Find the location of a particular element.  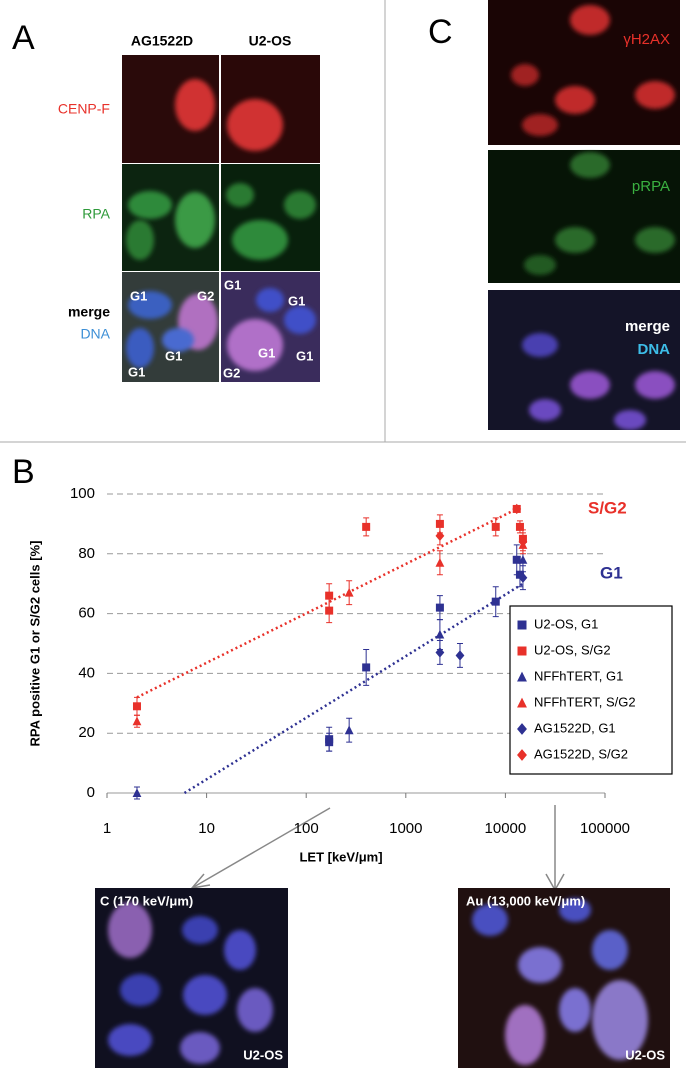

legend-box is located at coordinates (591, 690).